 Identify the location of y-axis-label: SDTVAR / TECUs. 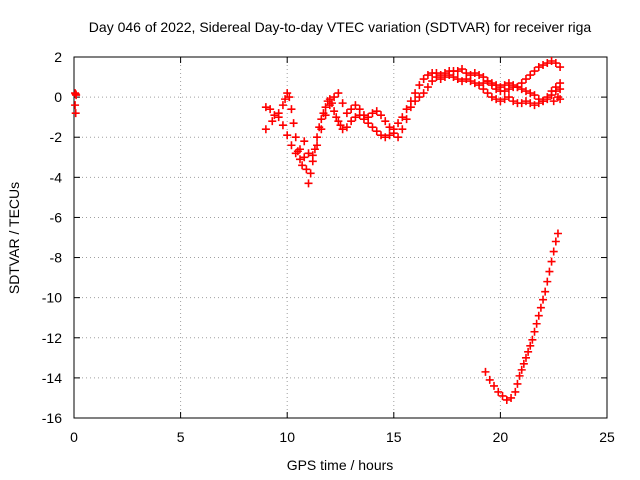
(14, 238).